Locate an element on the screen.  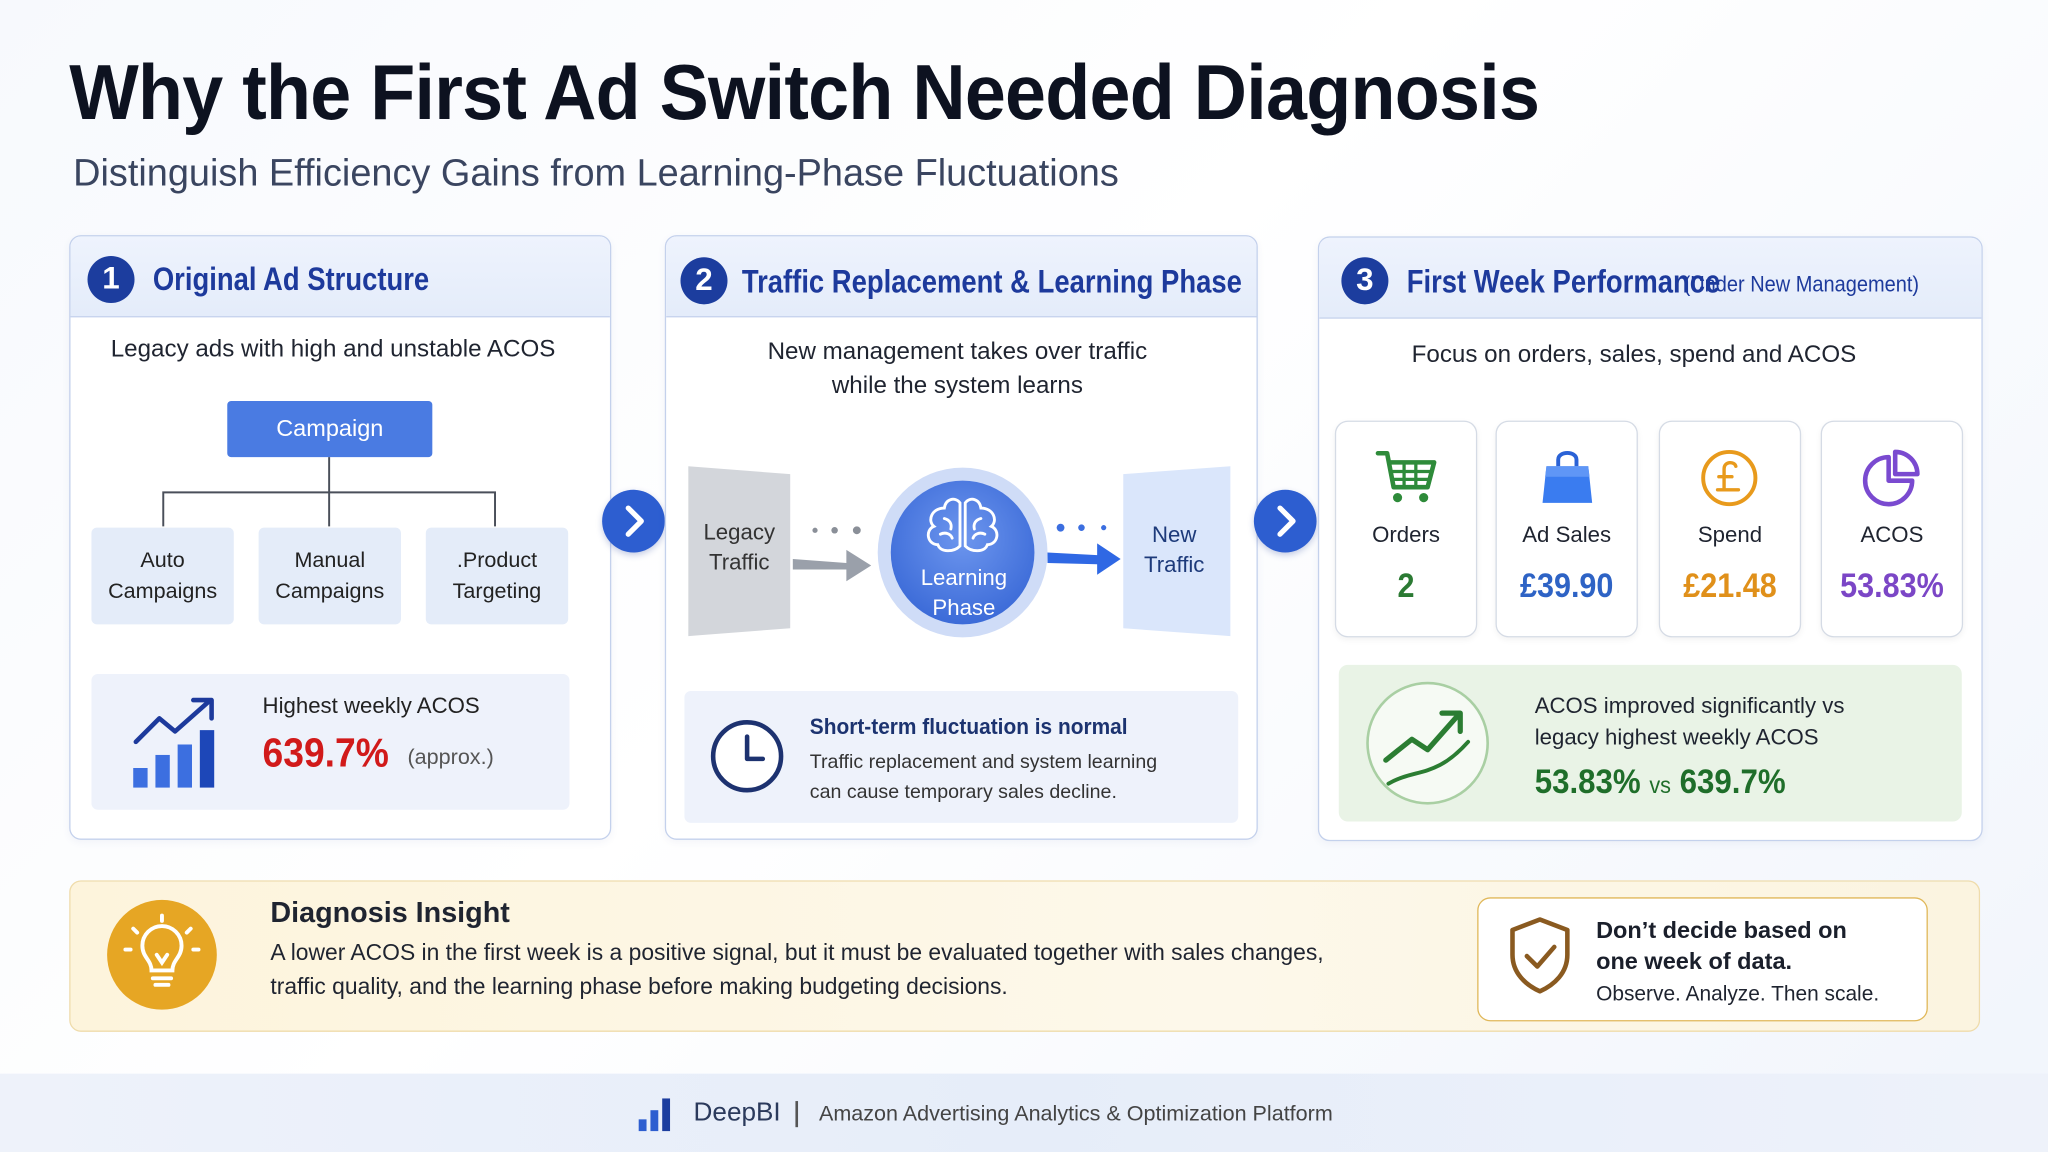
note-title: Short-term fluctuation is normal is located at coordinates (968, 727).